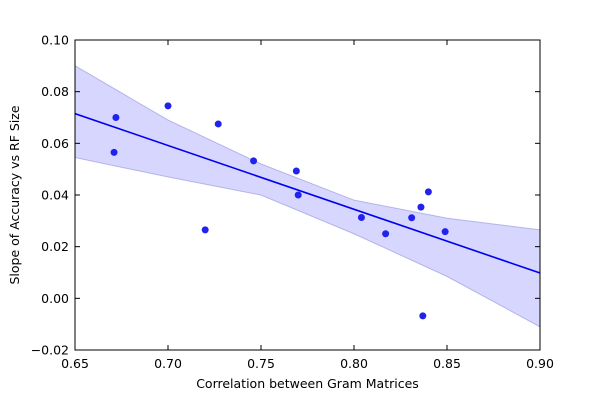 The height and width of the screenshot is (400, 600). I want to click on y-axis-label: Slope of Accuracy vs RF Size, so click(14, 194).